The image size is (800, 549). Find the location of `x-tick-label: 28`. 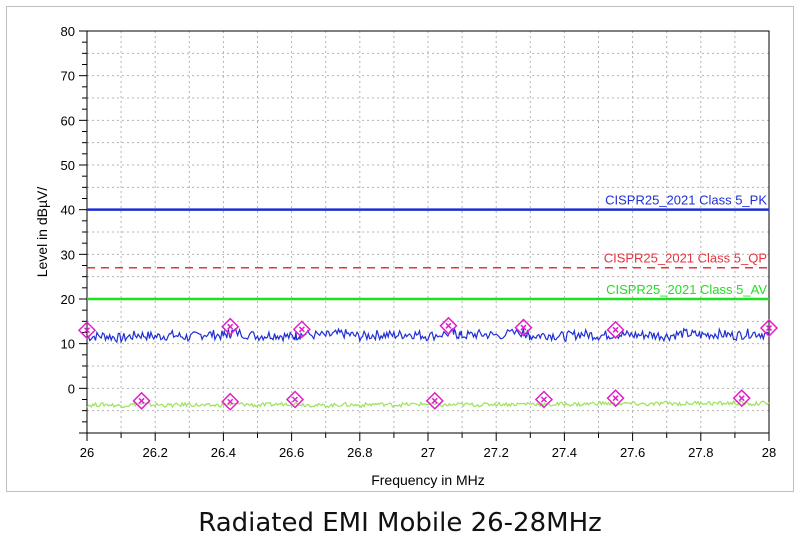

x-tick-label: 28 is located at coordinates (769, 452).